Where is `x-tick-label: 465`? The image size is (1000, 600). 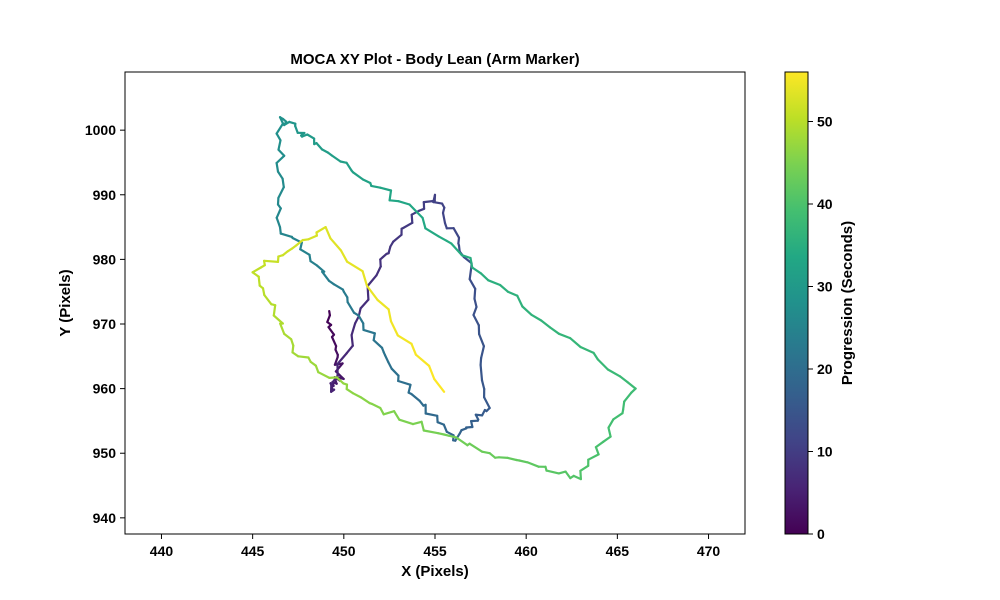
x-tick-label: 465 is located at coordinates (618, 551).